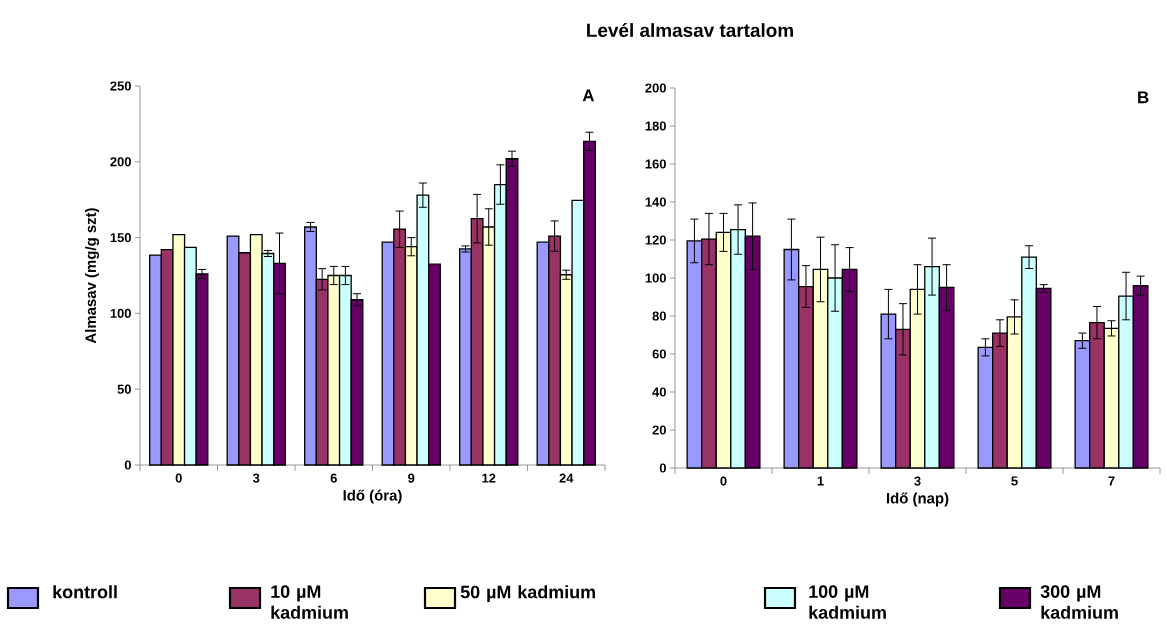  What do you see at coordinates (659, 392) in the screenshot?
I see `y-tick-label: 40` at bounding box center [659, 392].